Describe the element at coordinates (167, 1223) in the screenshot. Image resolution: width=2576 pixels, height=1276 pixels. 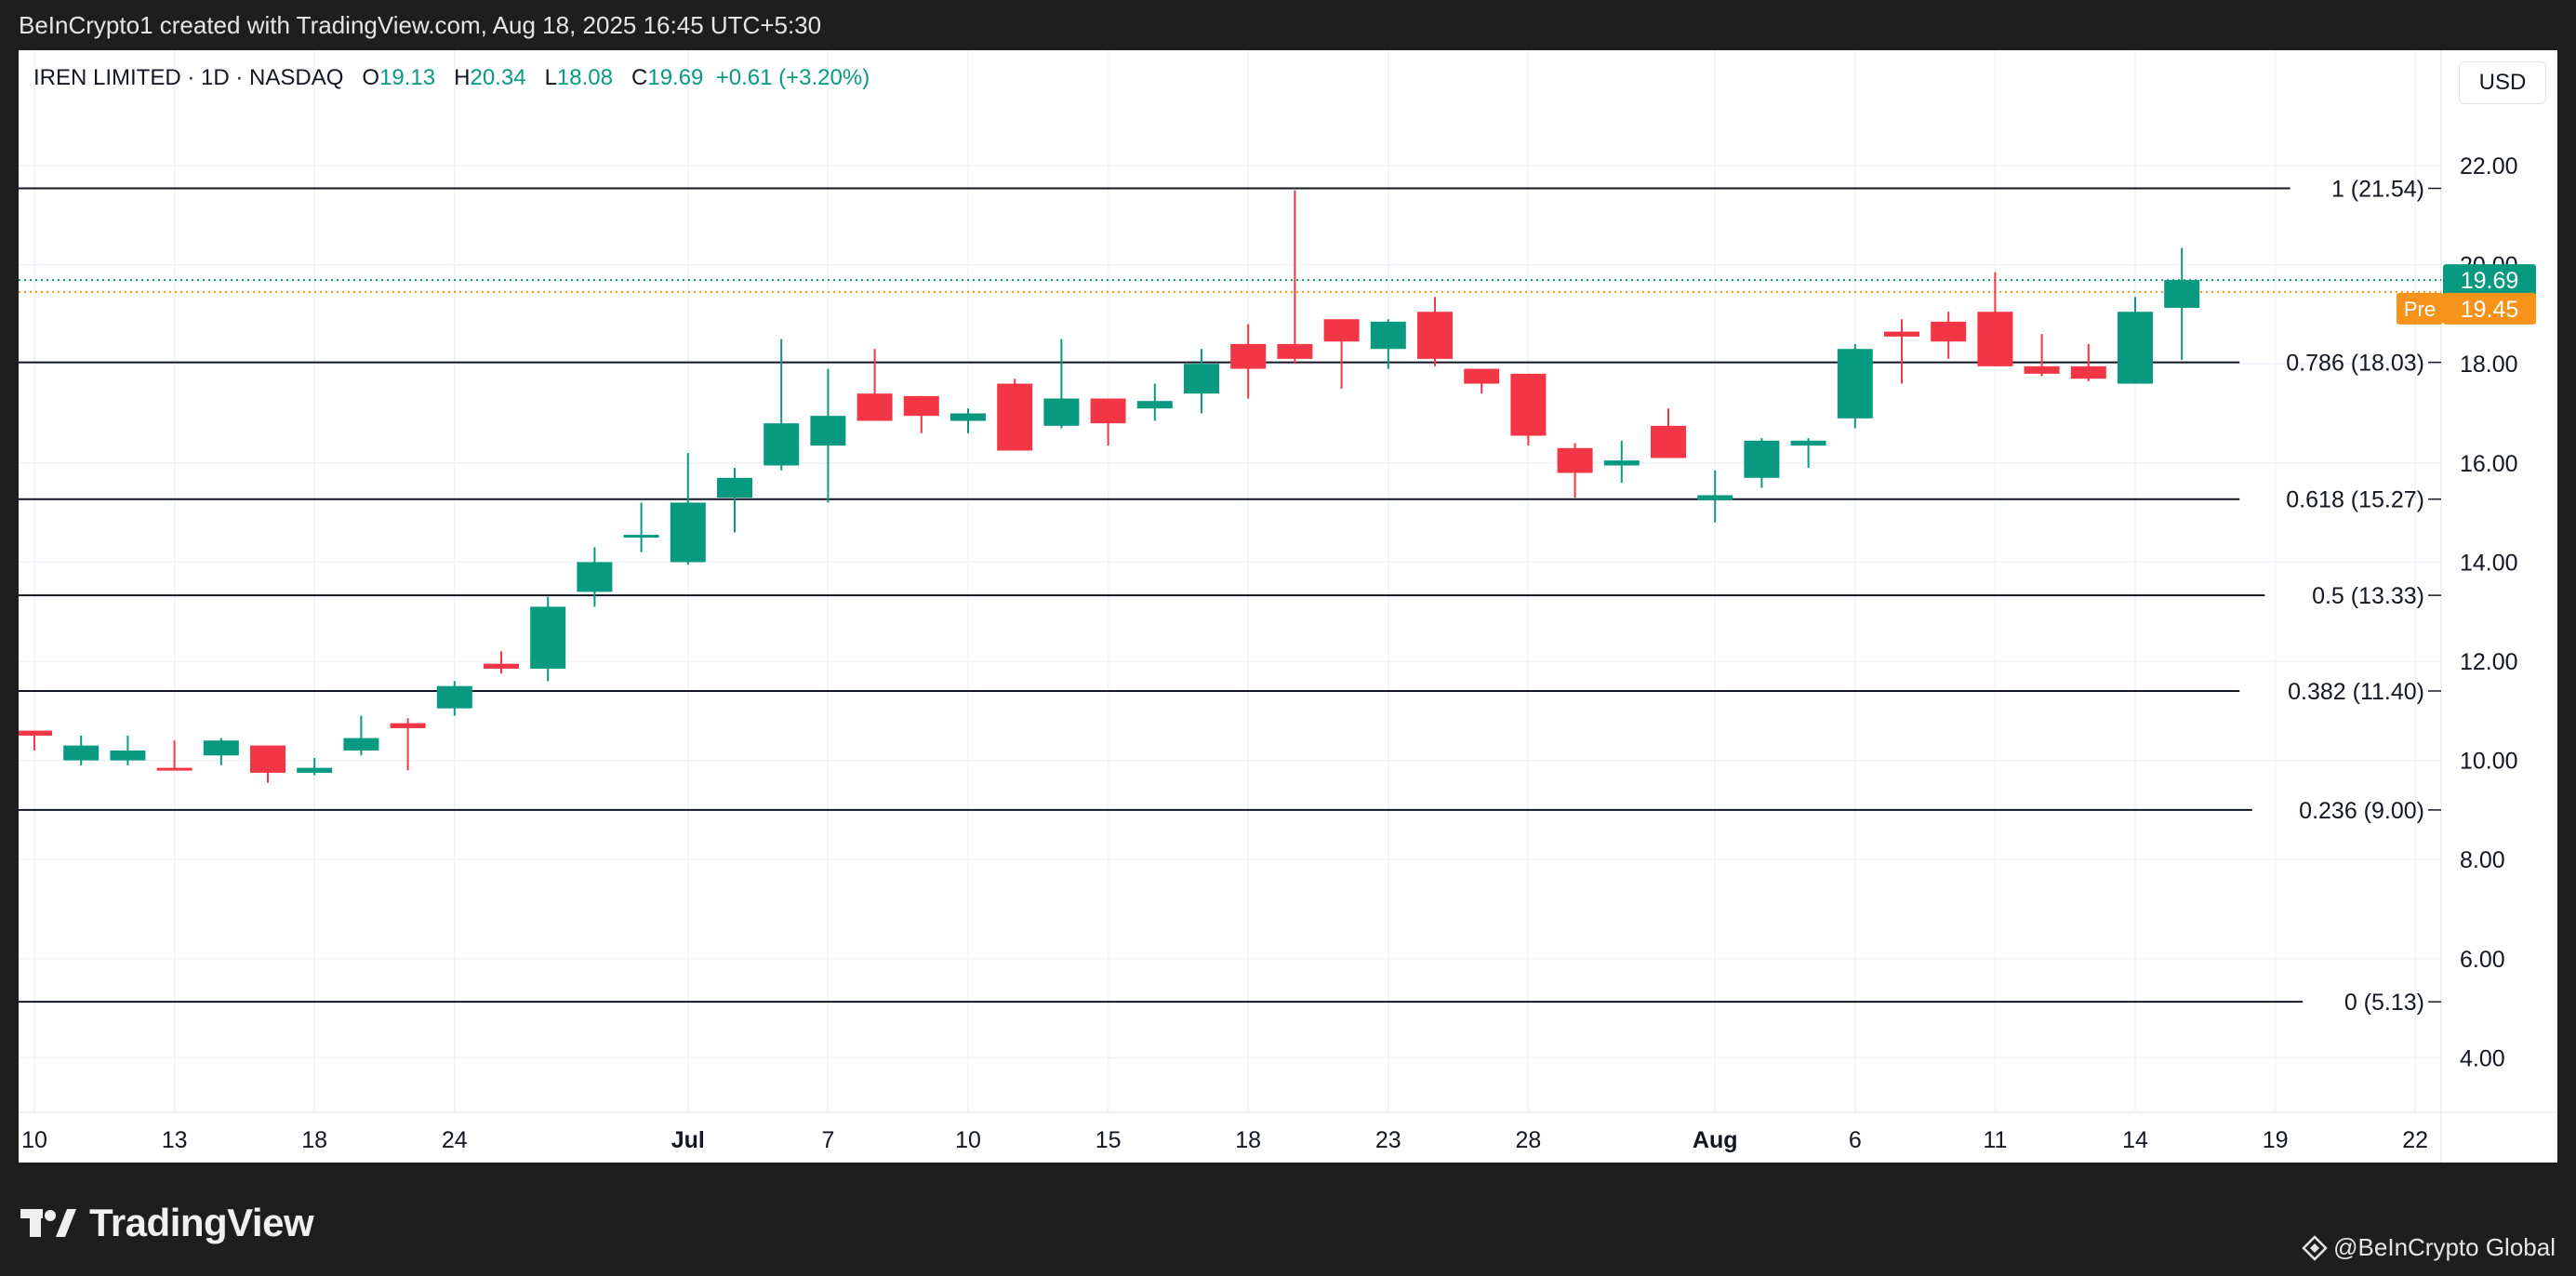
I see `tradingview-logo: TradingView` at that location.